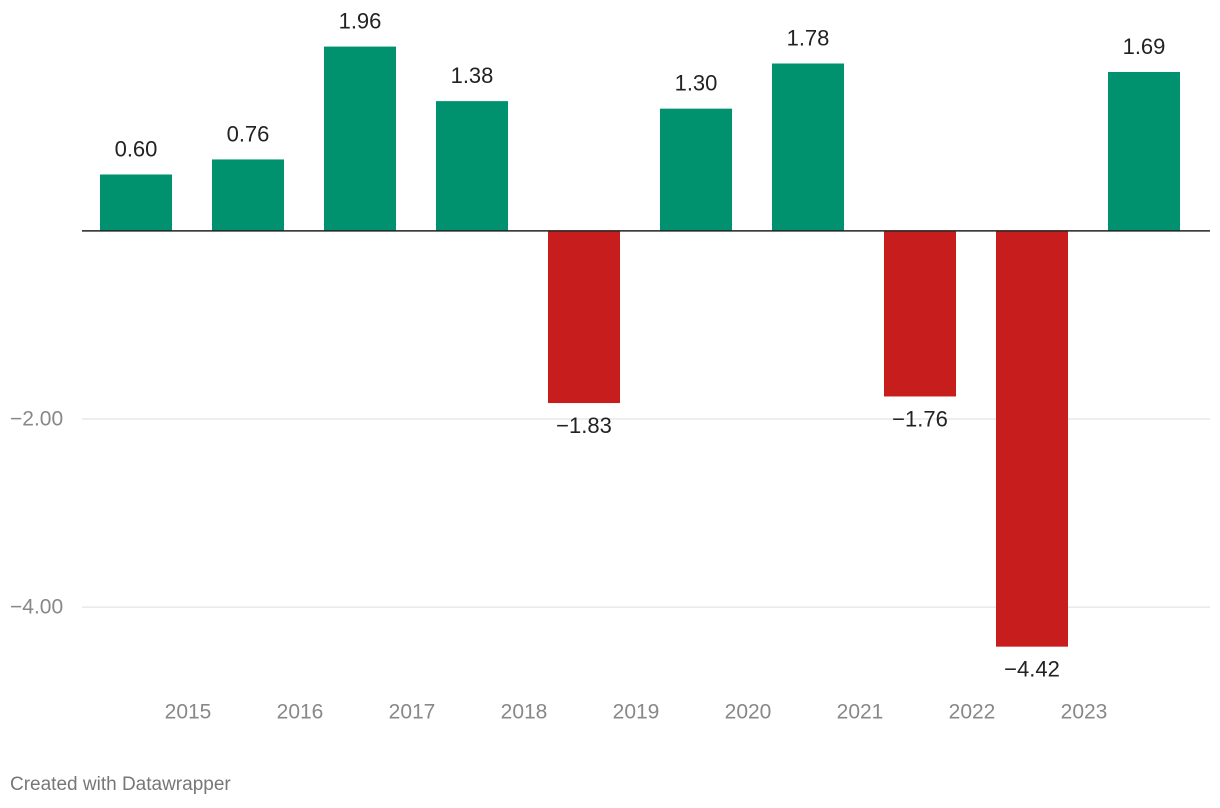  Describe the element at coordinates (584, 425) in the screenshot. I see `value-label: −1.83` at that location.